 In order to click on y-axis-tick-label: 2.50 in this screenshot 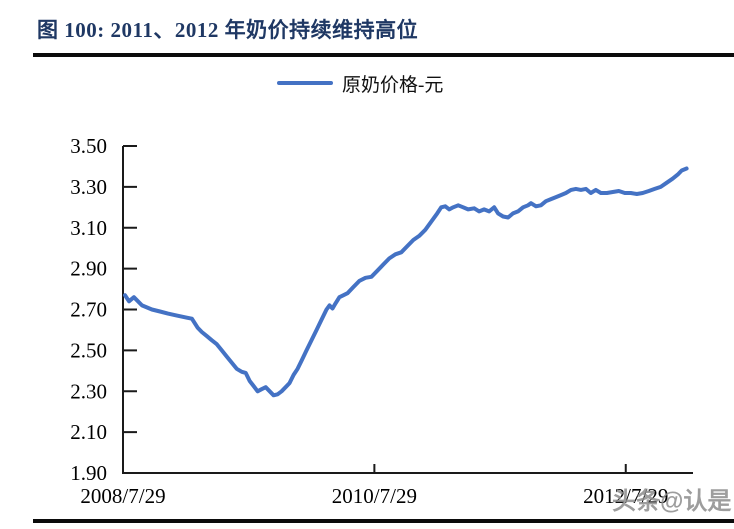, I will do `click(88, 350)`.